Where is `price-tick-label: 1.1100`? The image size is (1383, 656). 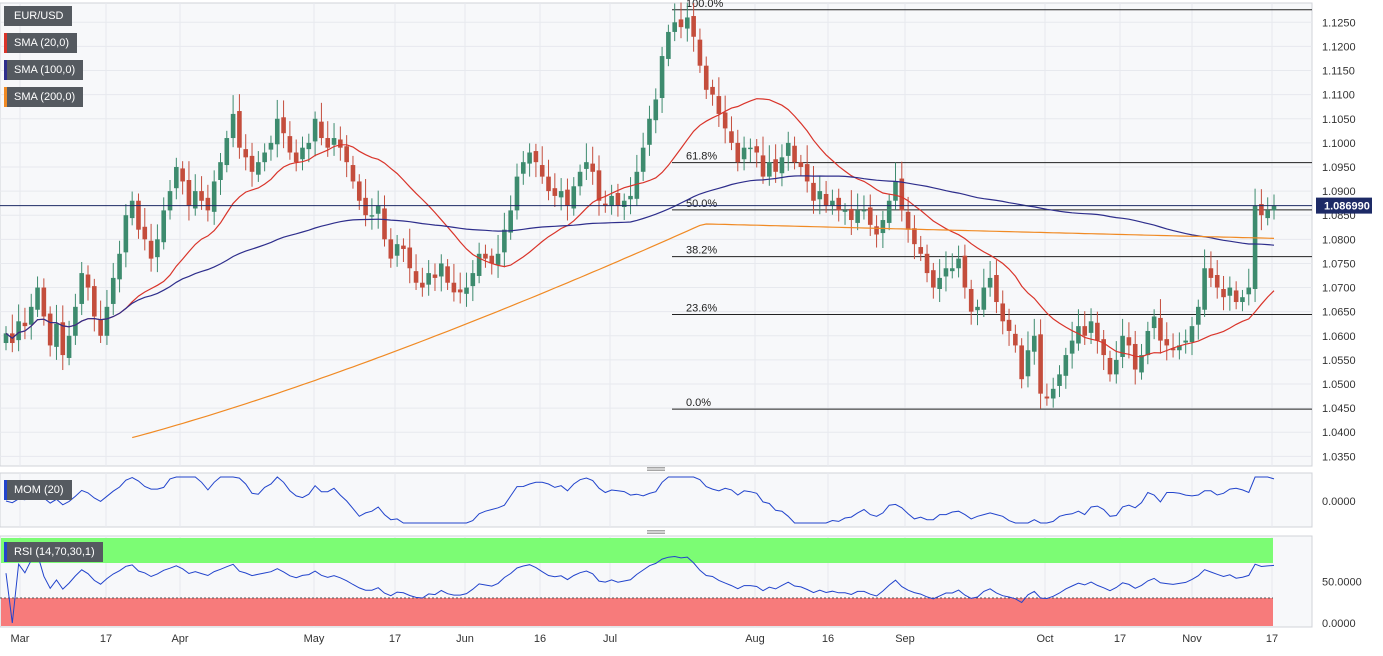
price-tick-label: 1.1100 is located at coordinates (1338, 96).